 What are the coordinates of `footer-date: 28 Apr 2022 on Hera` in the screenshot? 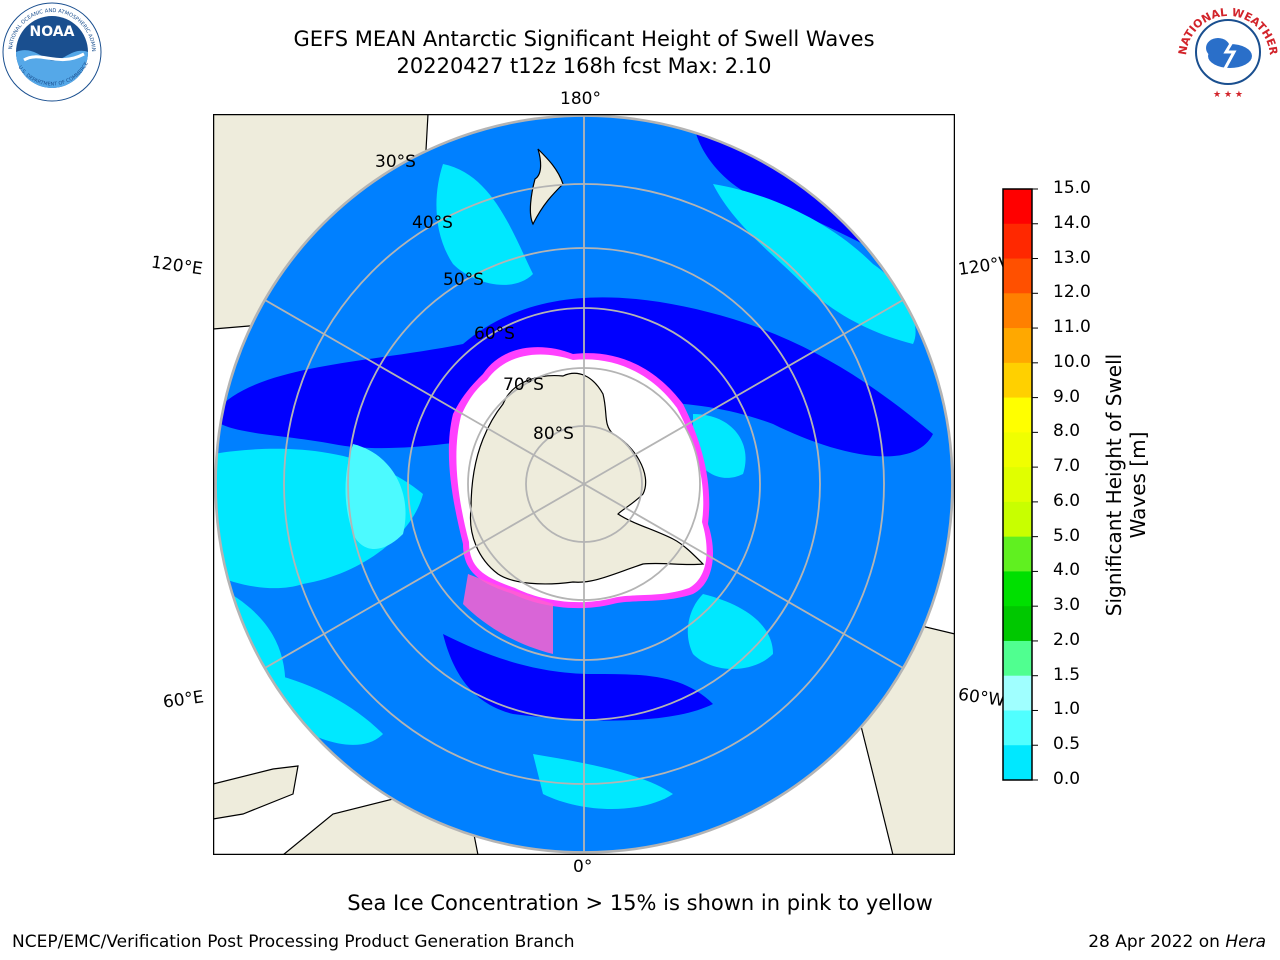 It's located at (1177, 942).